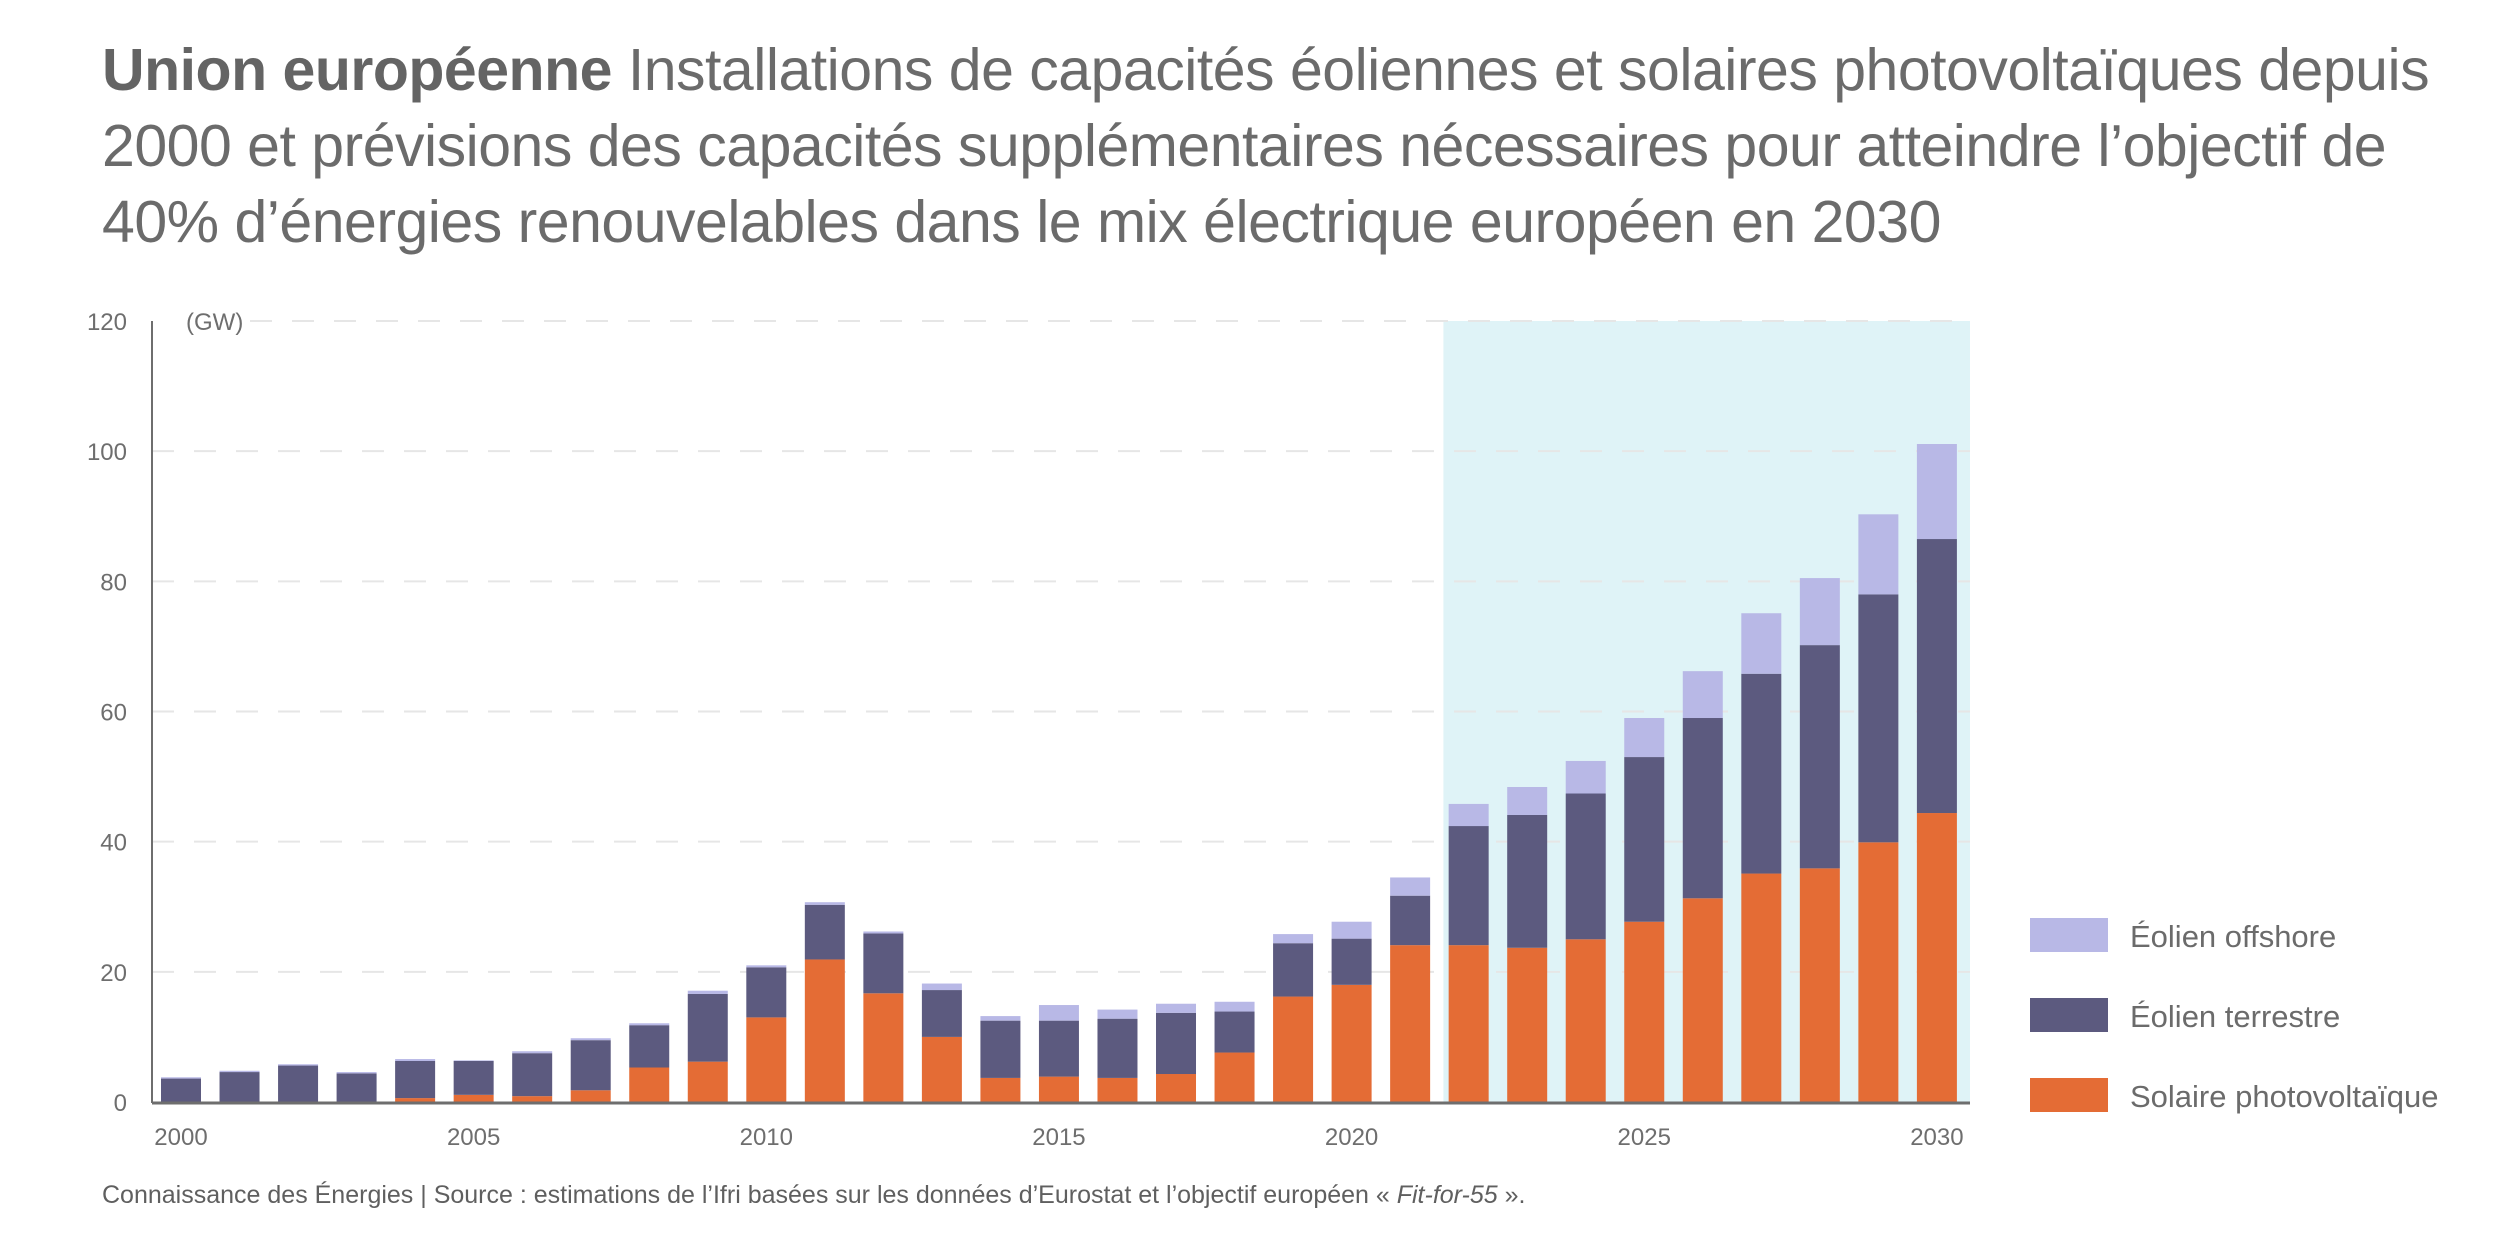 This screenshot has width=2500, height=1250. What do you see at coordinates (766, 1137) in the screenshot?
I see `x-tick-label-2010: 2010` at bounding box center [766, 1137].